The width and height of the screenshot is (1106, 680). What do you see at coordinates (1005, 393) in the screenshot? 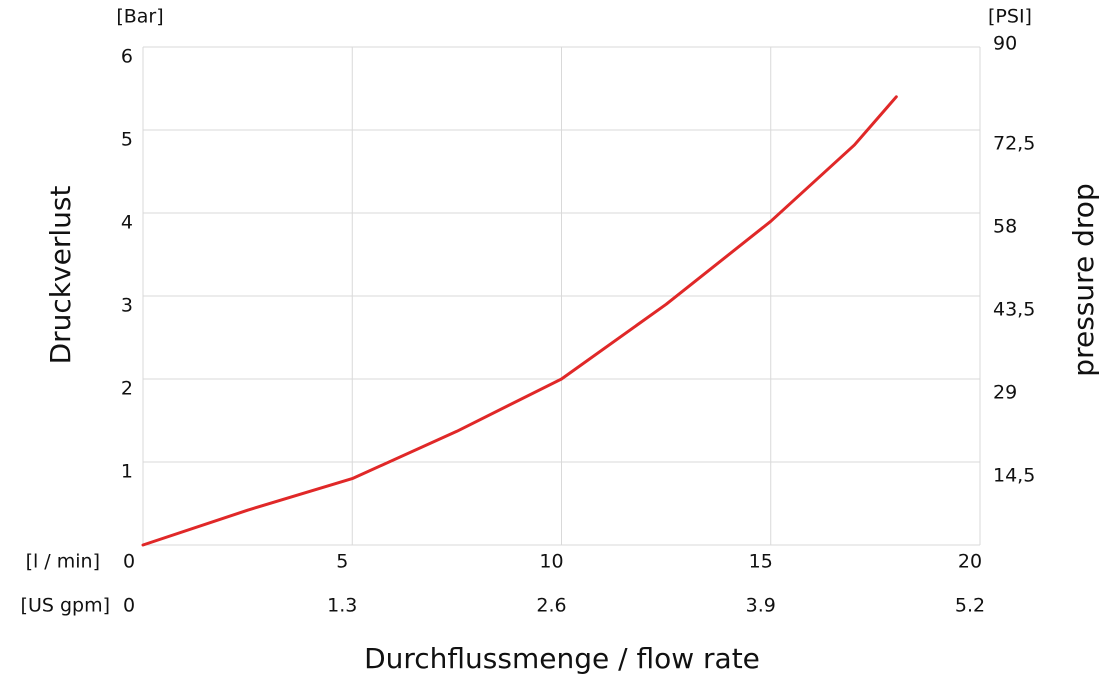
I see `y2-tick-label: 29` at bounding box center [1005, 393].